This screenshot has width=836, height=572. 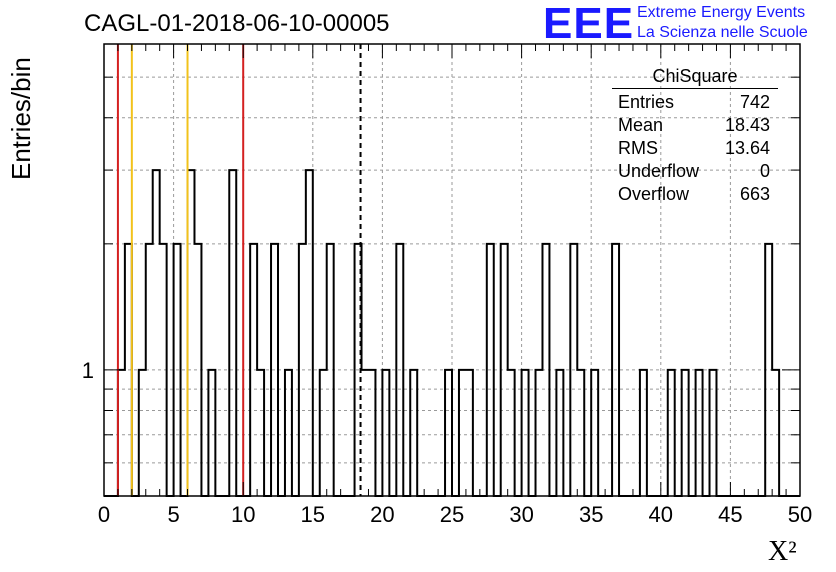 I want to click on stats-label: Mean, so click(x=641, y=125).